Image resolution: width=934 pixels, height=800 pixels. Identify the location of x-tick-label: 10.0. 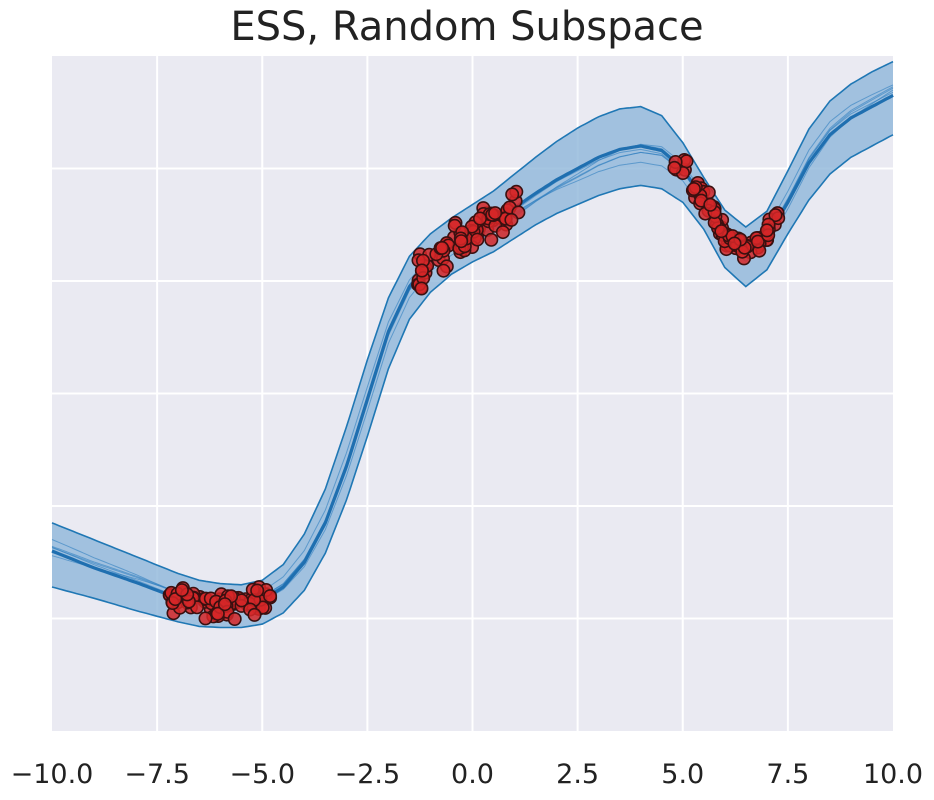
(893, 774).